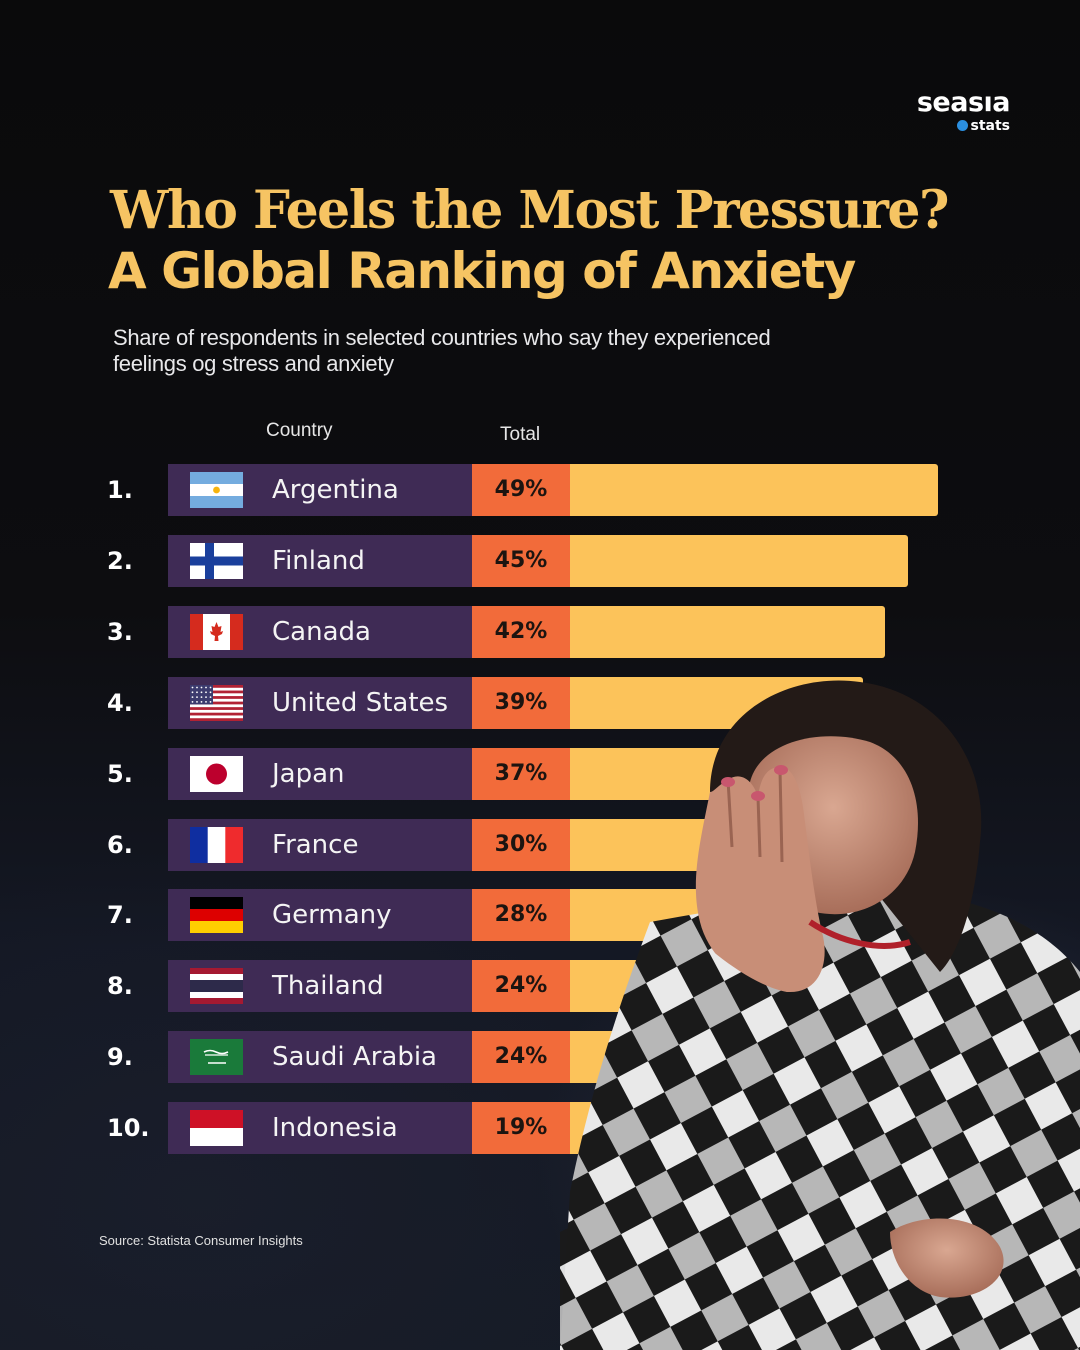 The height and width of the screenshot is (1350, 1080). I want to click on country-name: France, so click(315, 844).